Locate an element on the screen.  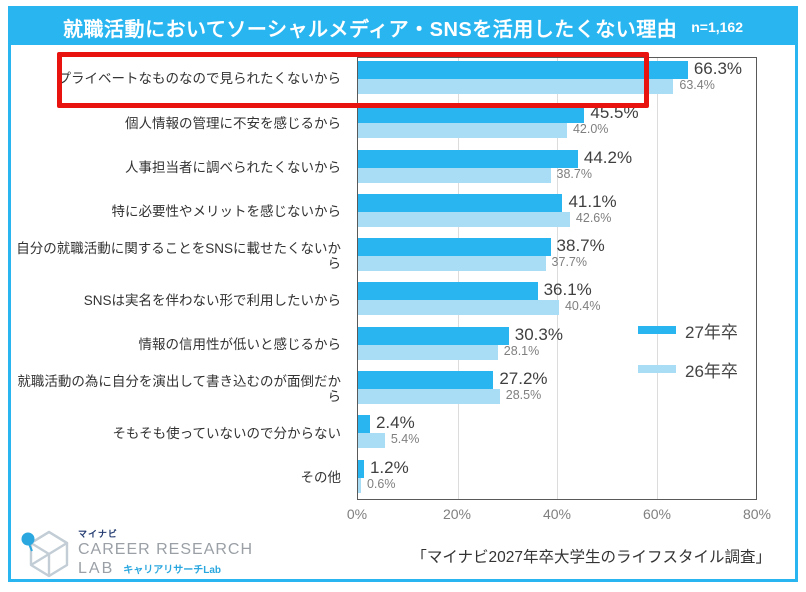
bar-row: 44.2% 38.7% is located at coordinates (557, 169).